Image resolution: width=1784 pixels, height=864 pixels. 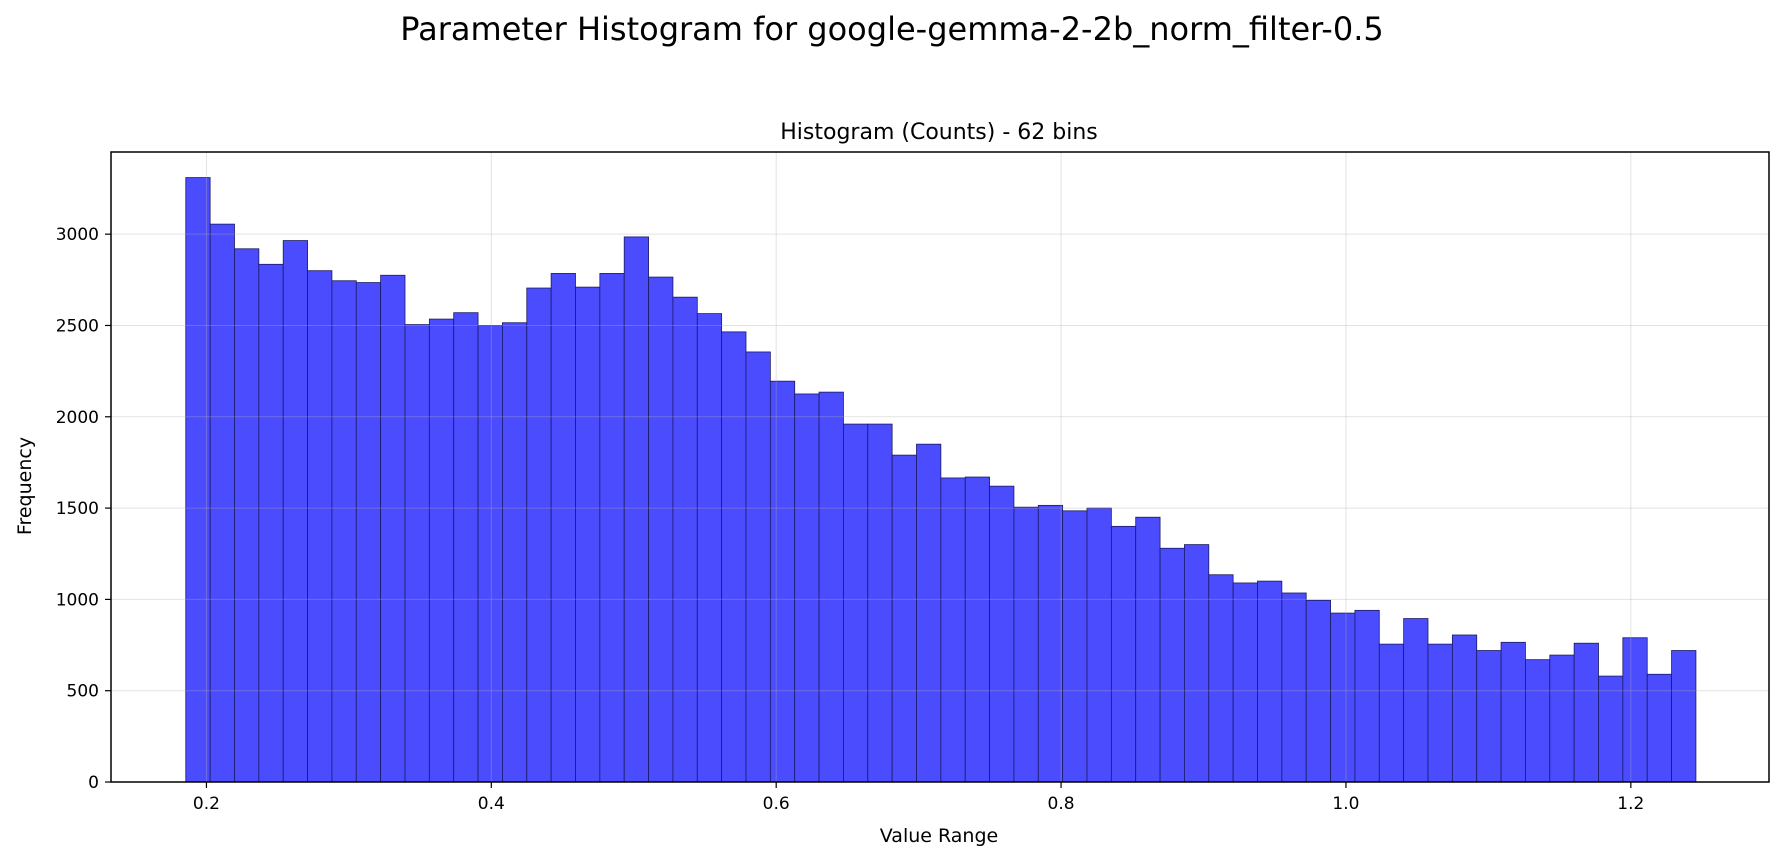 I want to click on y-tick-label: 3000, so click(x=77, y=235).